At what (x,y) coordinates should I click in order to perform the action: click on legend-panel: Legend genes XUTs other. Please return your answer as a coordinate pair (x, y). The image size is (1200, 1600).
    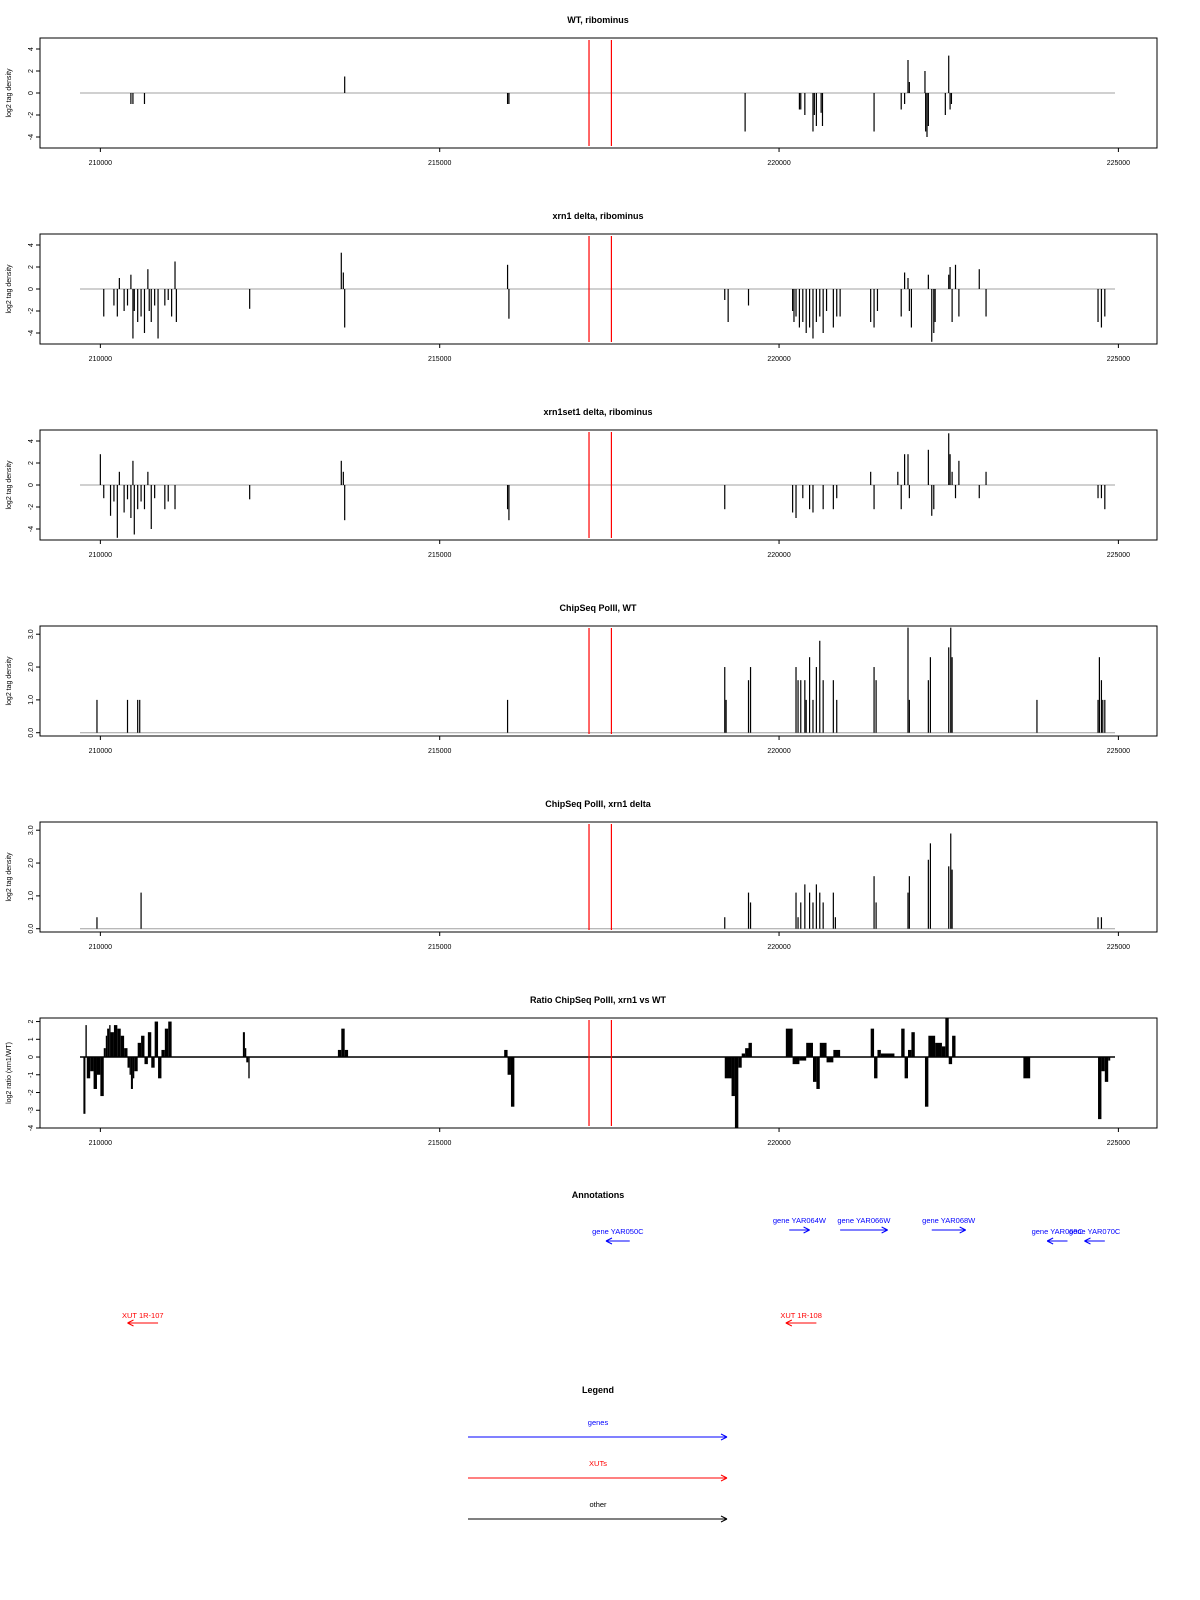
    Looking at the image, I should click on (598, 1454).